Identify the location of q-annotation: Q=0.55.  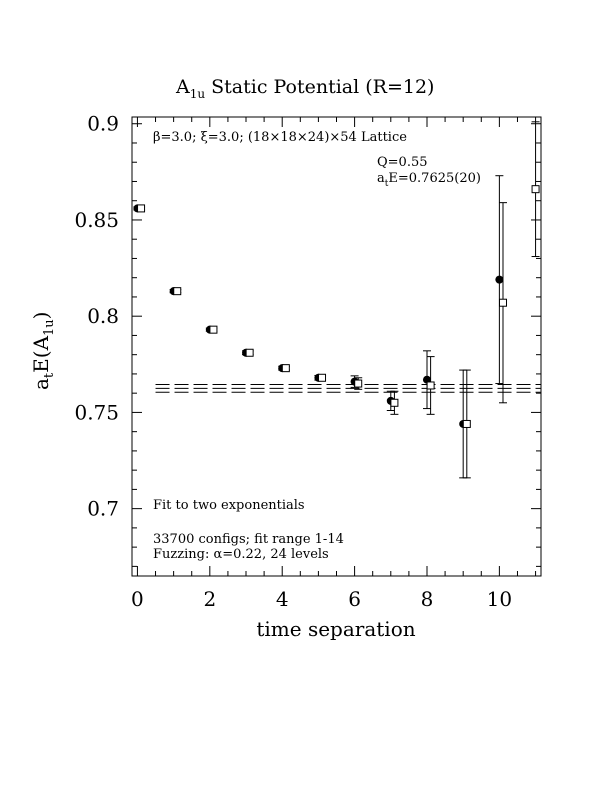
(402, 162).